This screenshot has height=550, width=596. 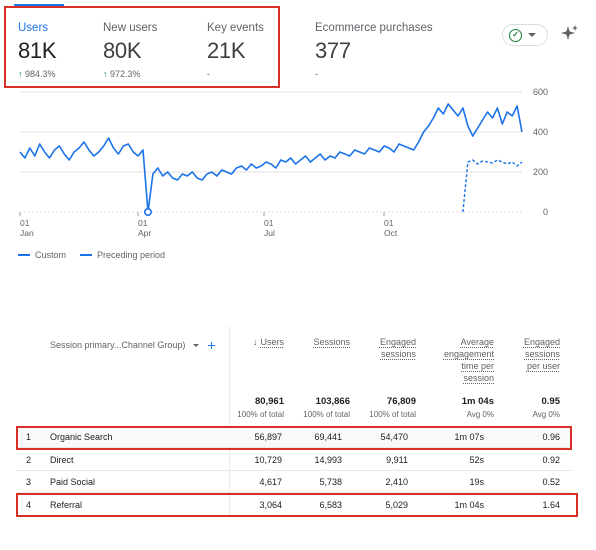 What do you see at coordinates (81, 437) in the screenshot?
I see `channel-name: Organic Search` at bounding box center [81, 437].